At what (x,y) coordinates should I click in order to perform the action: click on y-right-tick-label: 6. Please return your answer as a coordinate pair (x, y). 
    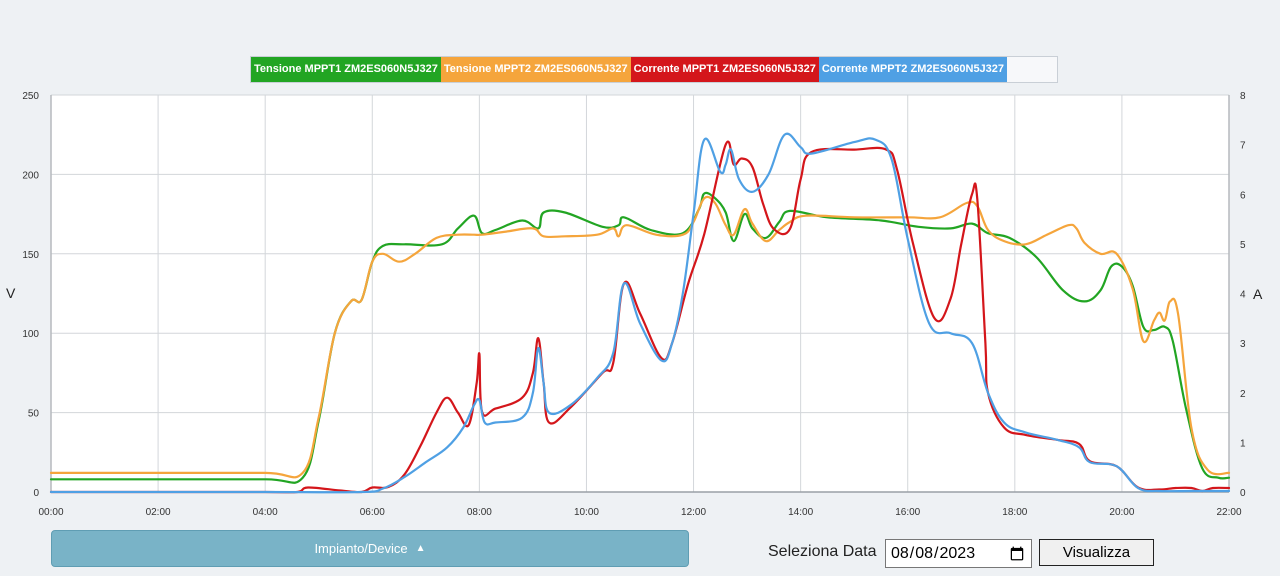
    Looking at the image, I should click on (1243, 195).